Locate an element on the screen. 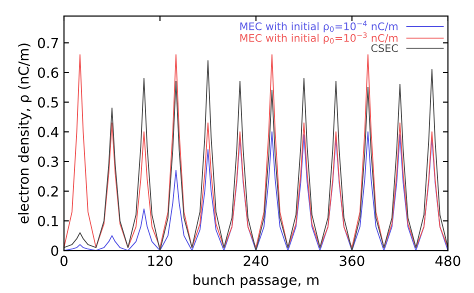  y-tick-label: 0.3 is located at coordinates (48, 161).